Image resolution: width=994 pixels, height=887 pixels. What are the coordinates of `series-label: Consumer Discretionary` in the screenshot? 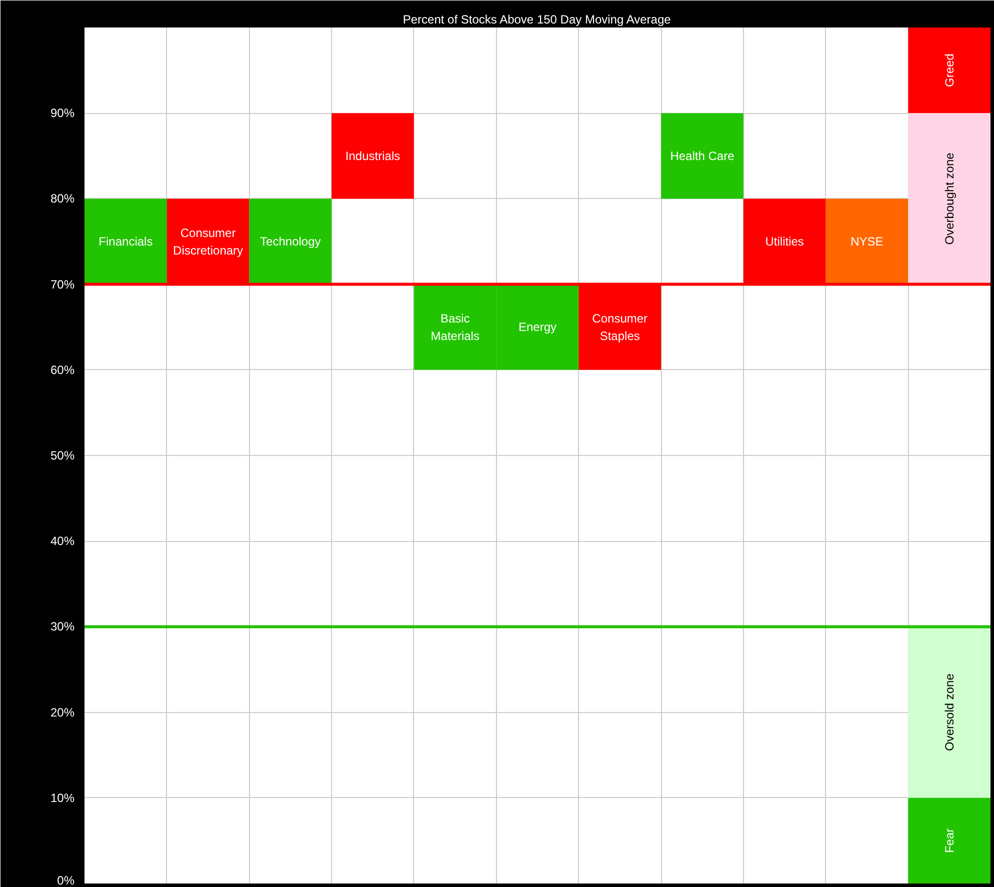 It's located at (208, 242).